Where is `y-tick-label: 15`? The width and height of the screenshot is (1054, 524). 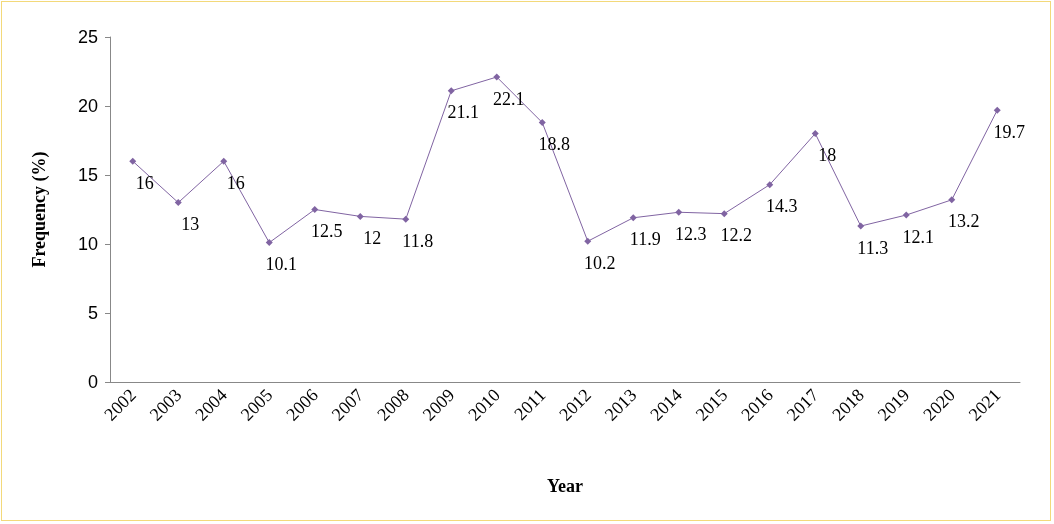
y-tick-label: 15 is located at coordinates (87, 175).